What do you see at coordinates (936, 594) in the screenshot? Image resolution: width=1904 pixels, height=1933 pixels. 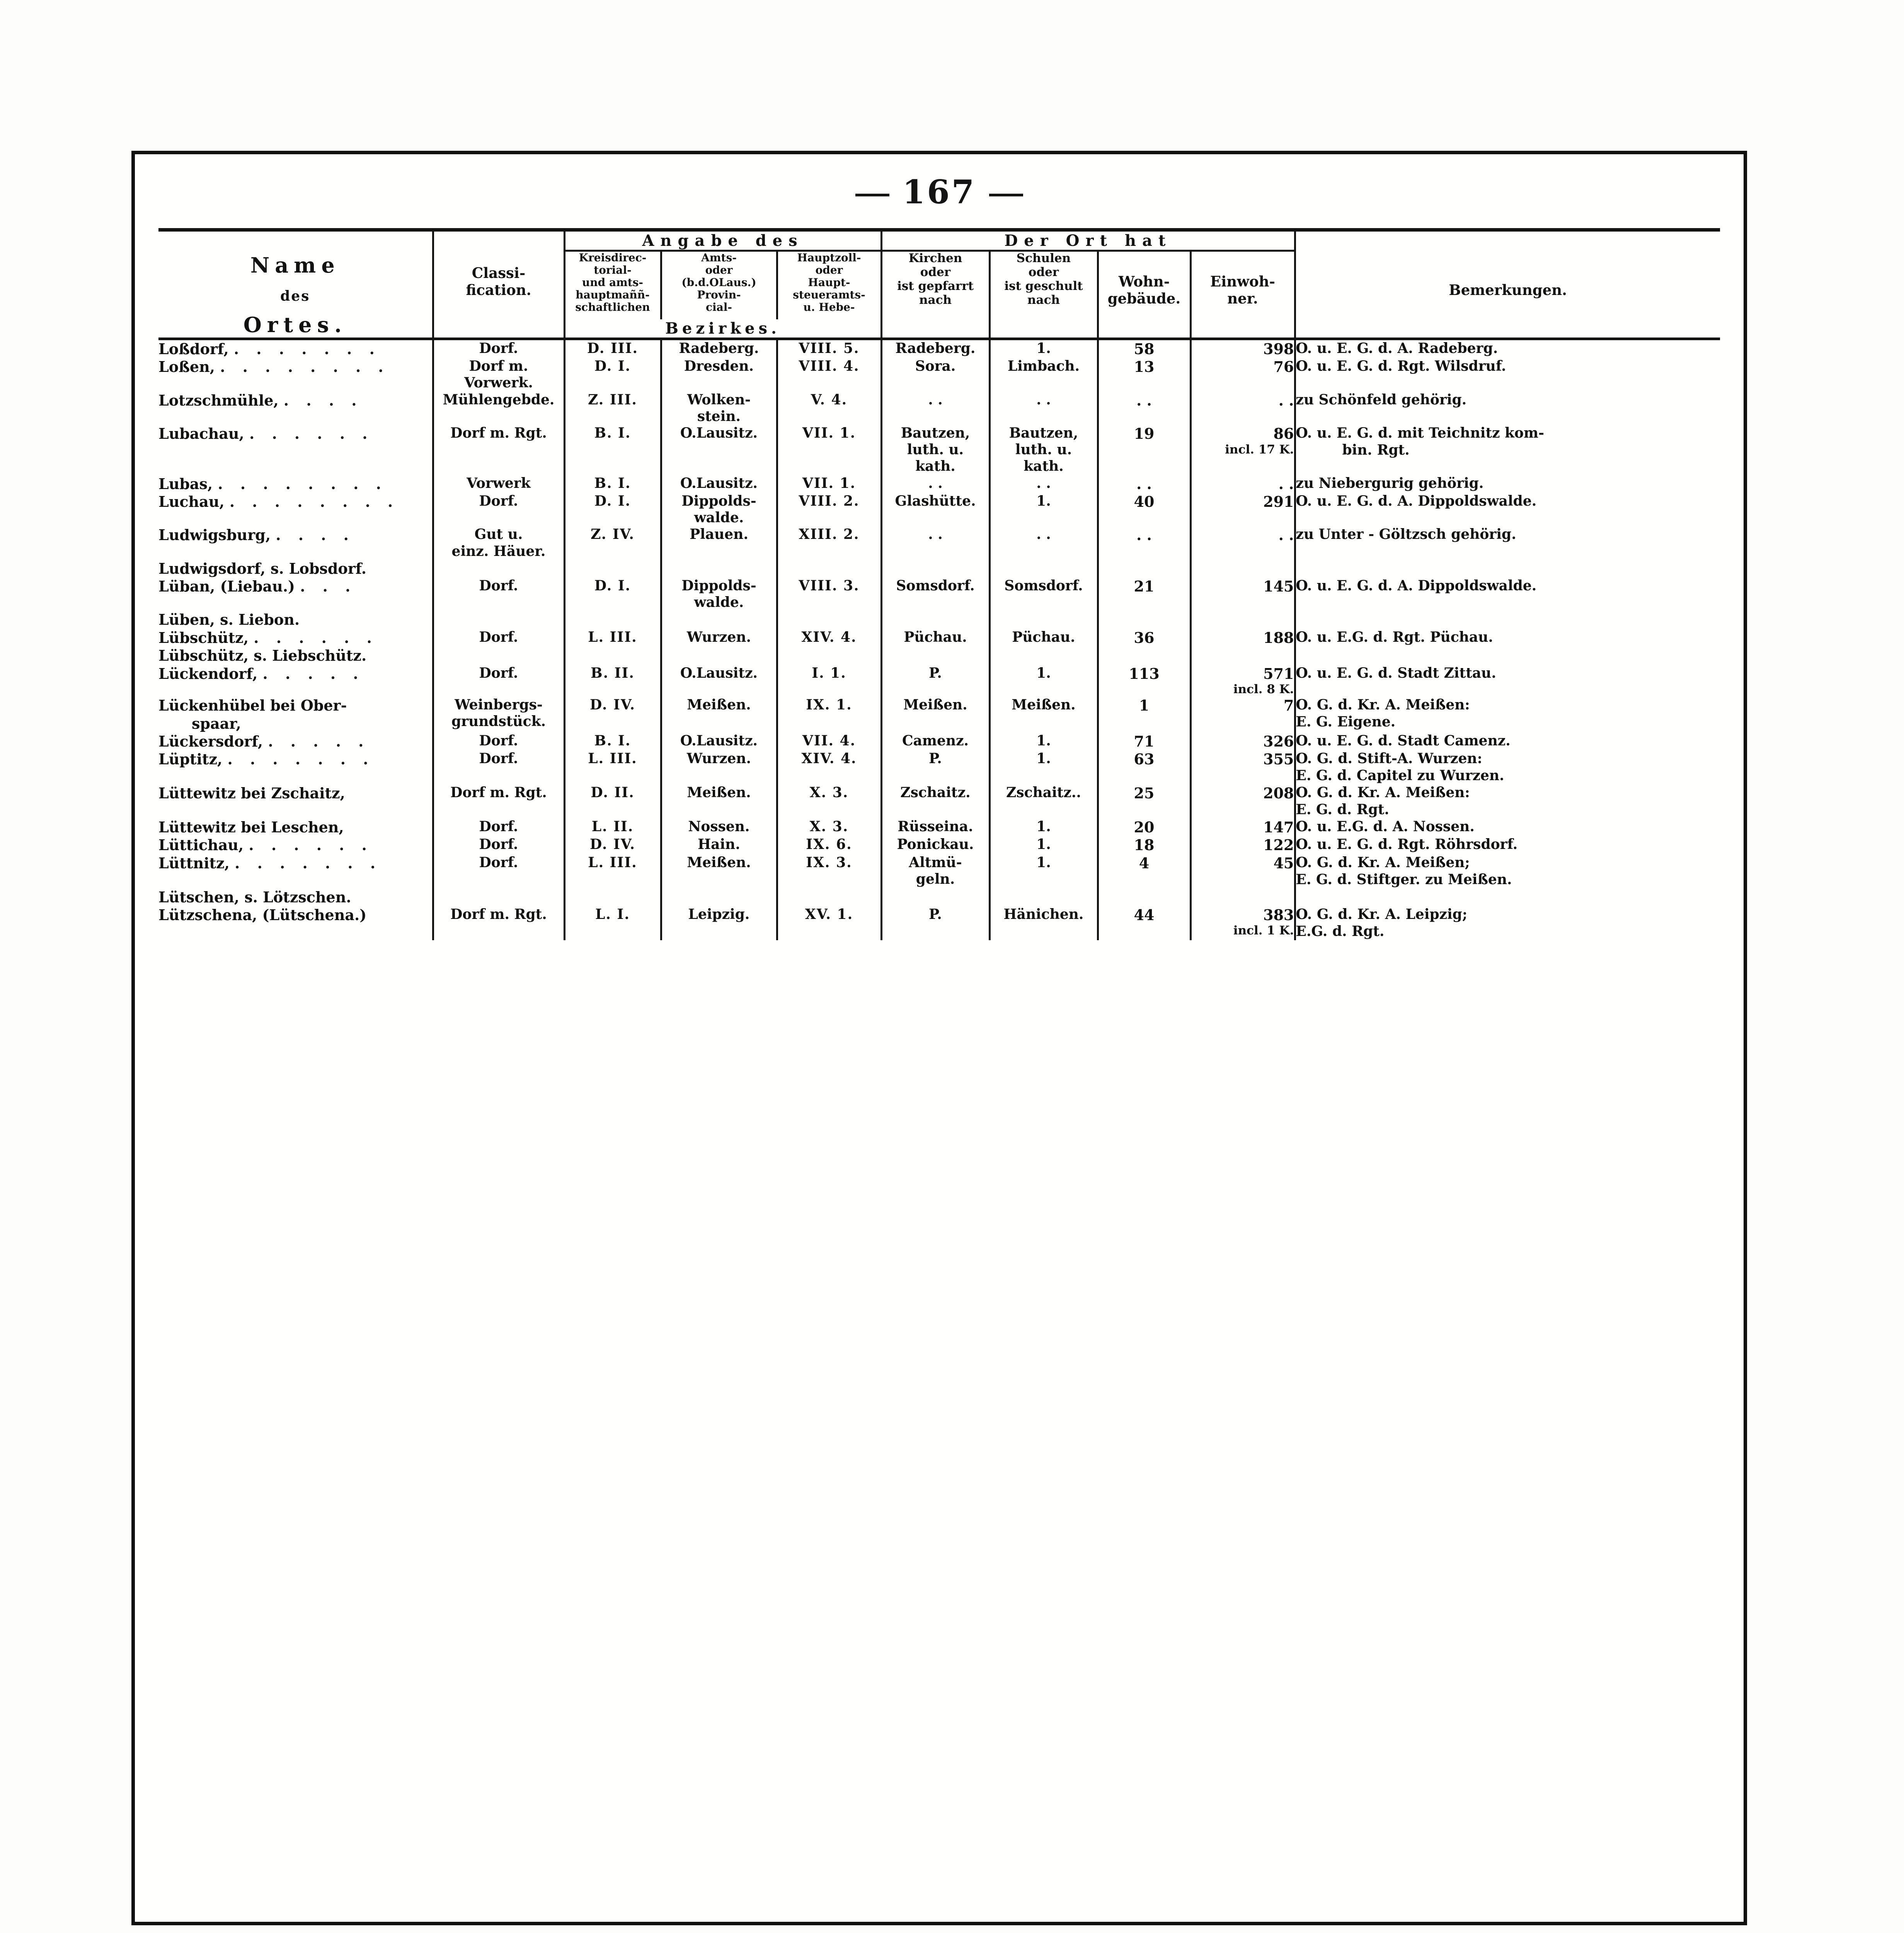 I see `cell-kirchen: Somsdorf.` at bounding box center [936, 594].